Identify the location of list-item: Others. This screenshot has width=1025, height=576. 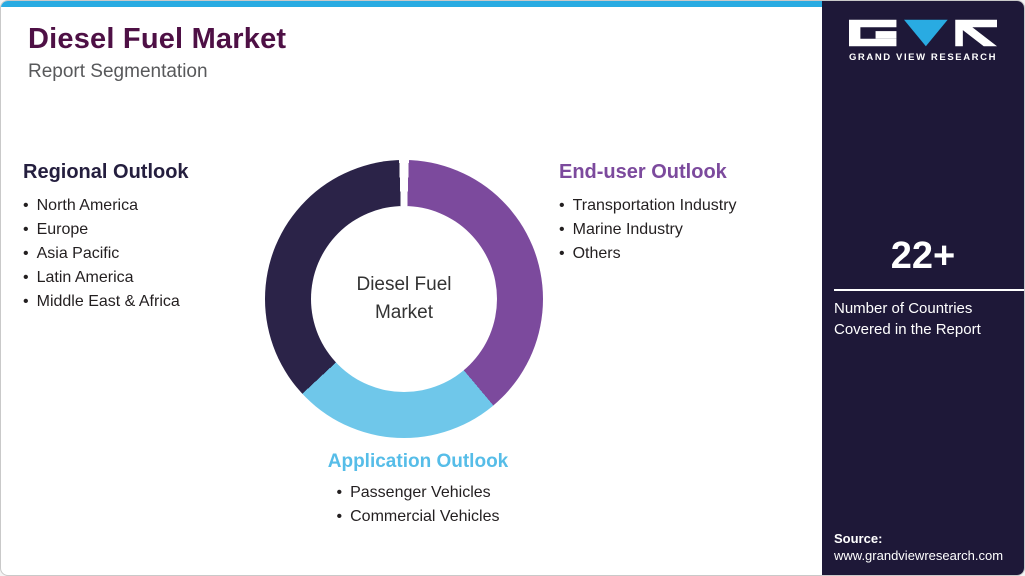
(648, 254).